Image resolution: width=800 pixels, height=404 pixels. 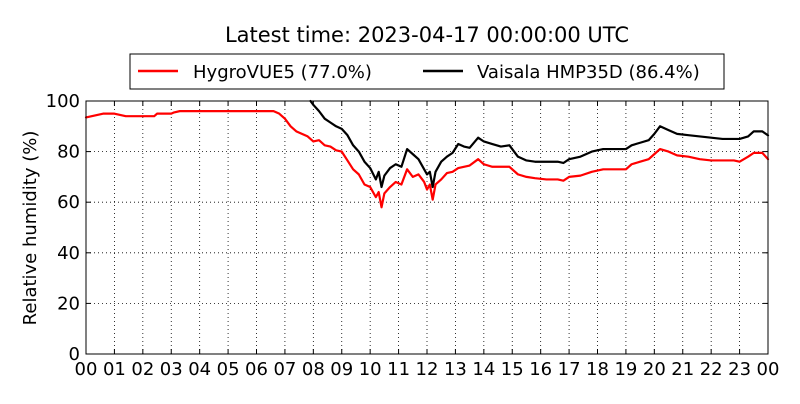 What do you see at coordinates (512, 369) in the screenshot?
I see `x-tick-label: 15` at bounding box center [512, 369].